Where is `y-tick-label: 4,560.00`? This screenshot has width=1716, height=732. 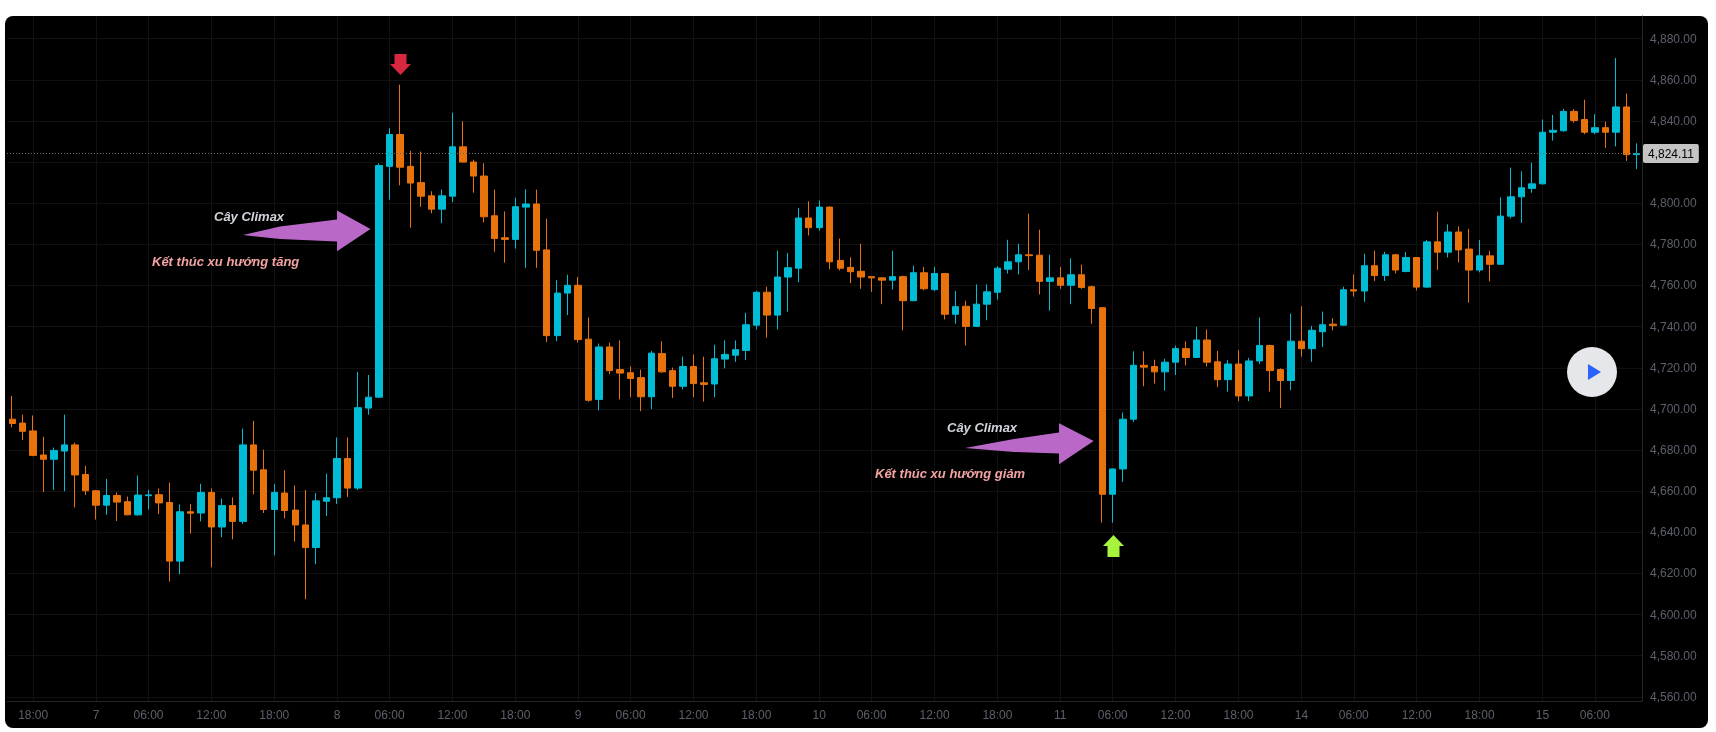 y-tick-label: 4,560.00 is located at coordinates (1674, 696).